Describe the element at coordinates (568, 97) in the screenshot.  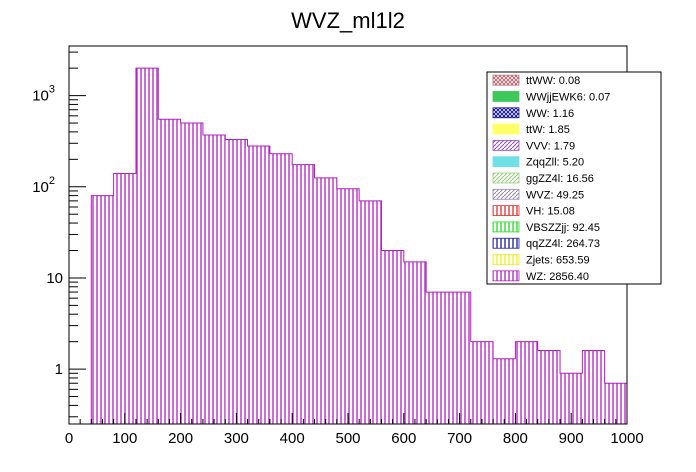
I see `legend-entry: WWjjEWK6: 0.07` at that location.